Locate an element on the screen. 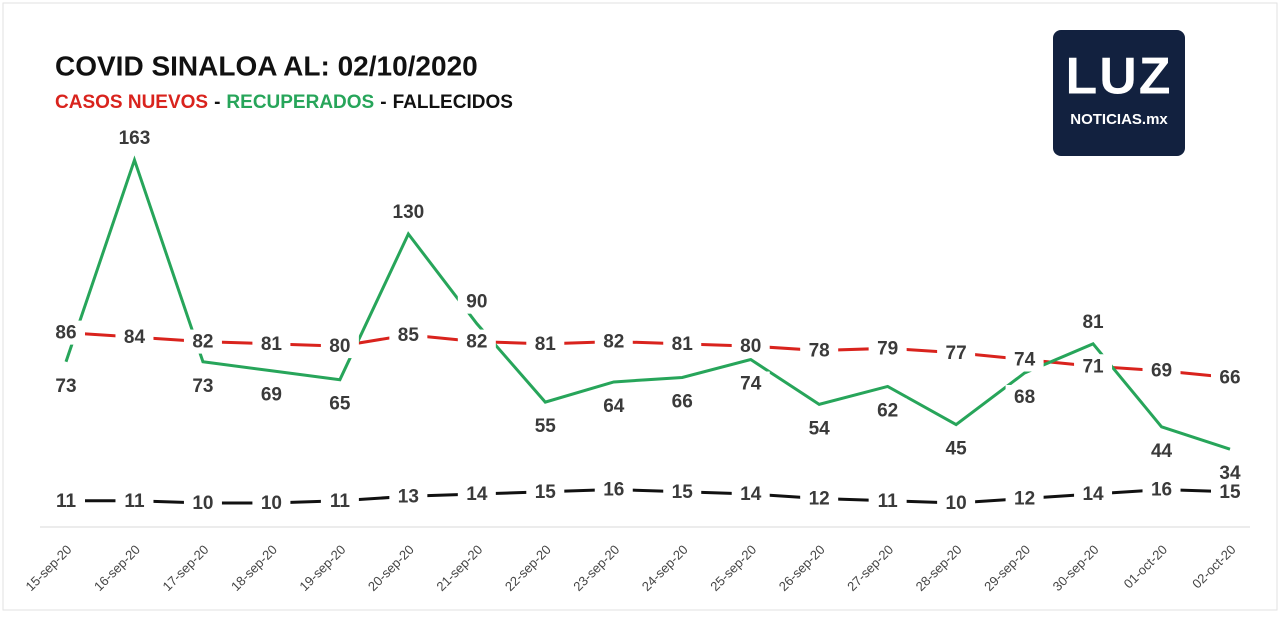 Image resolution: width=1280 pixels, height=618 pixels. logo-title: LUZ is located at coordinates (1118, 77).